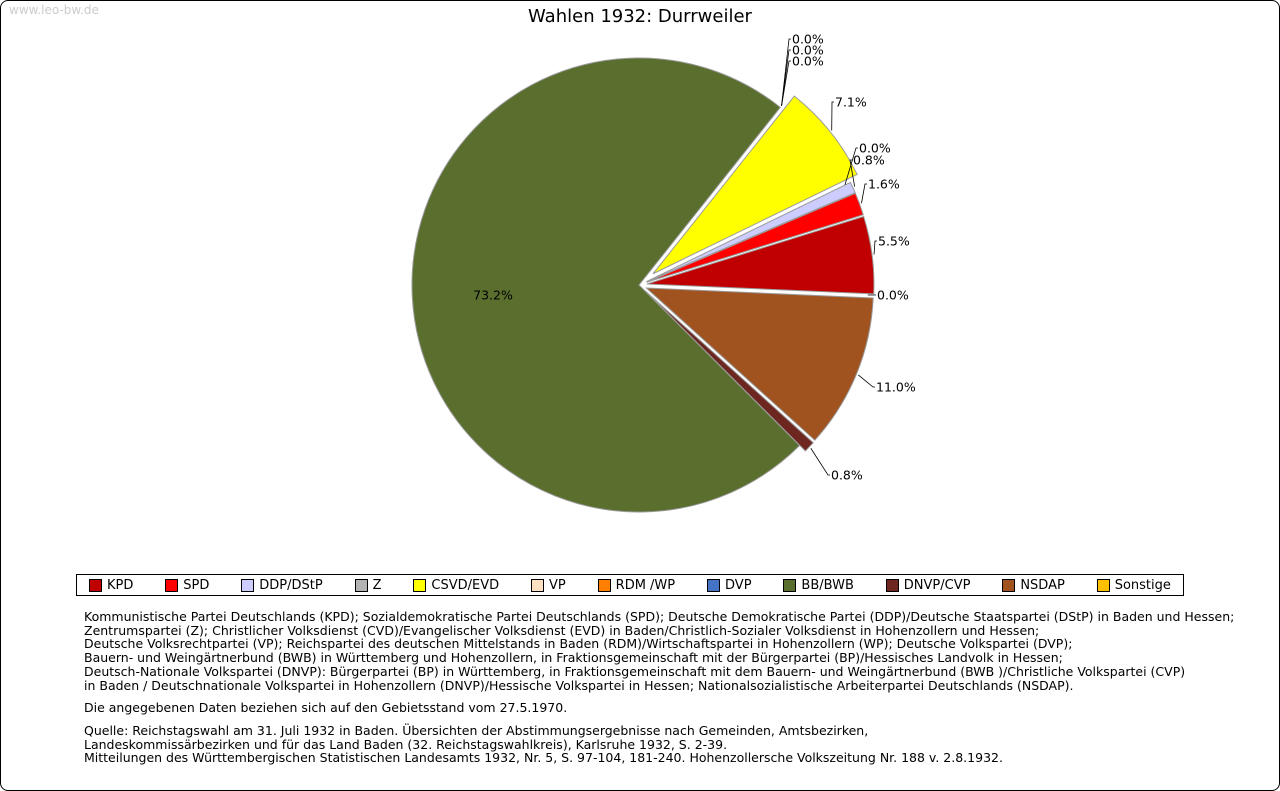  I want to click on legend-label: BB/BWB, so click(827, 585).